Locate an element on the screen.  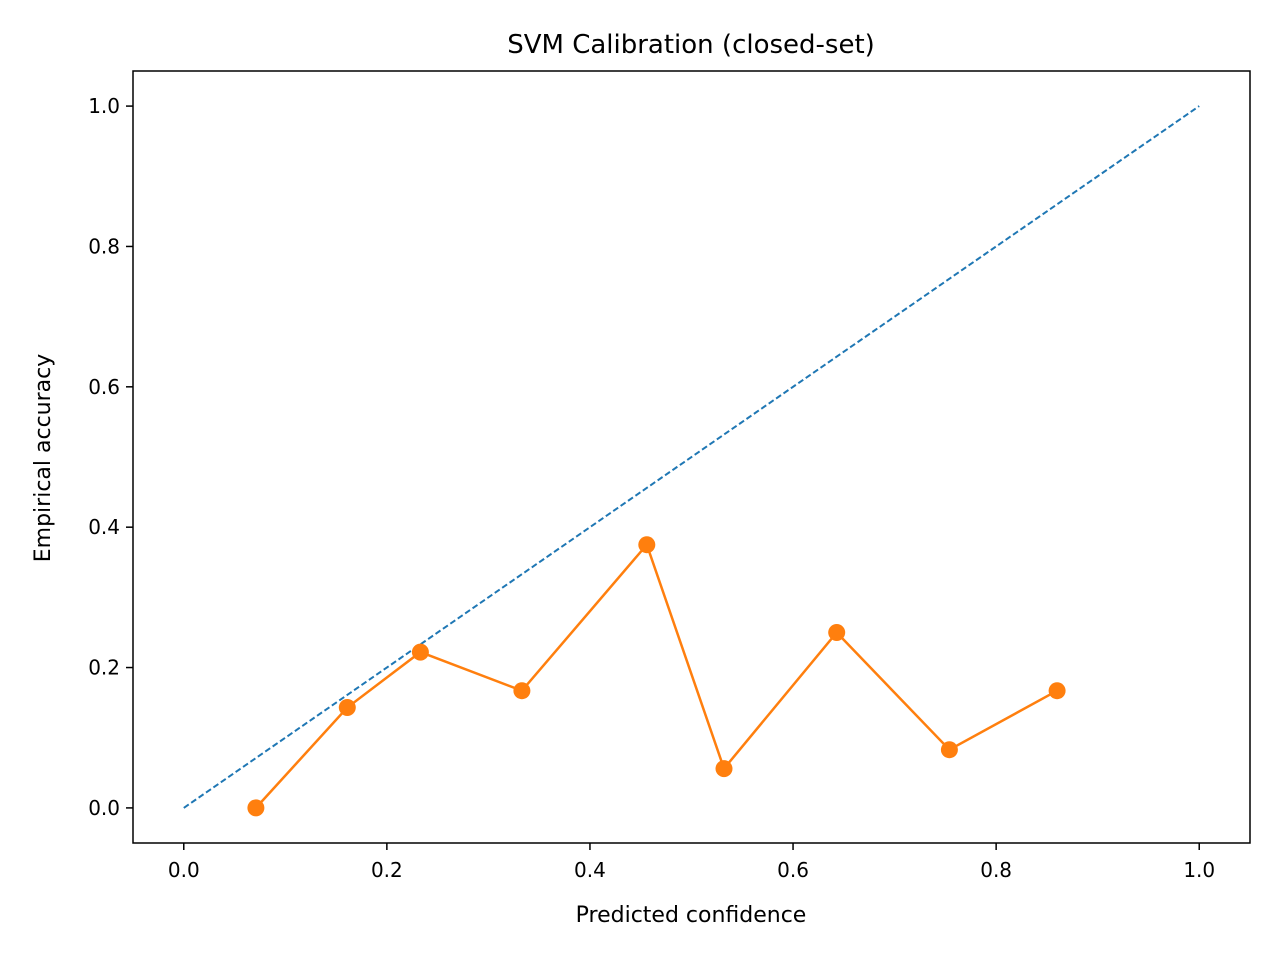
x-axis: 0.0 0.2 0.4 0.6 0.8 1.0 is located at coordinates (691, 862).